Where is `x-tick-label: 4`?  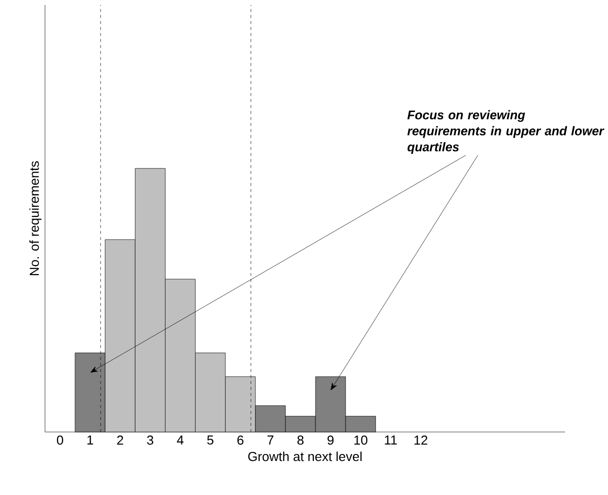 x-tick-label: 4 is located at coordinates (180, 440).